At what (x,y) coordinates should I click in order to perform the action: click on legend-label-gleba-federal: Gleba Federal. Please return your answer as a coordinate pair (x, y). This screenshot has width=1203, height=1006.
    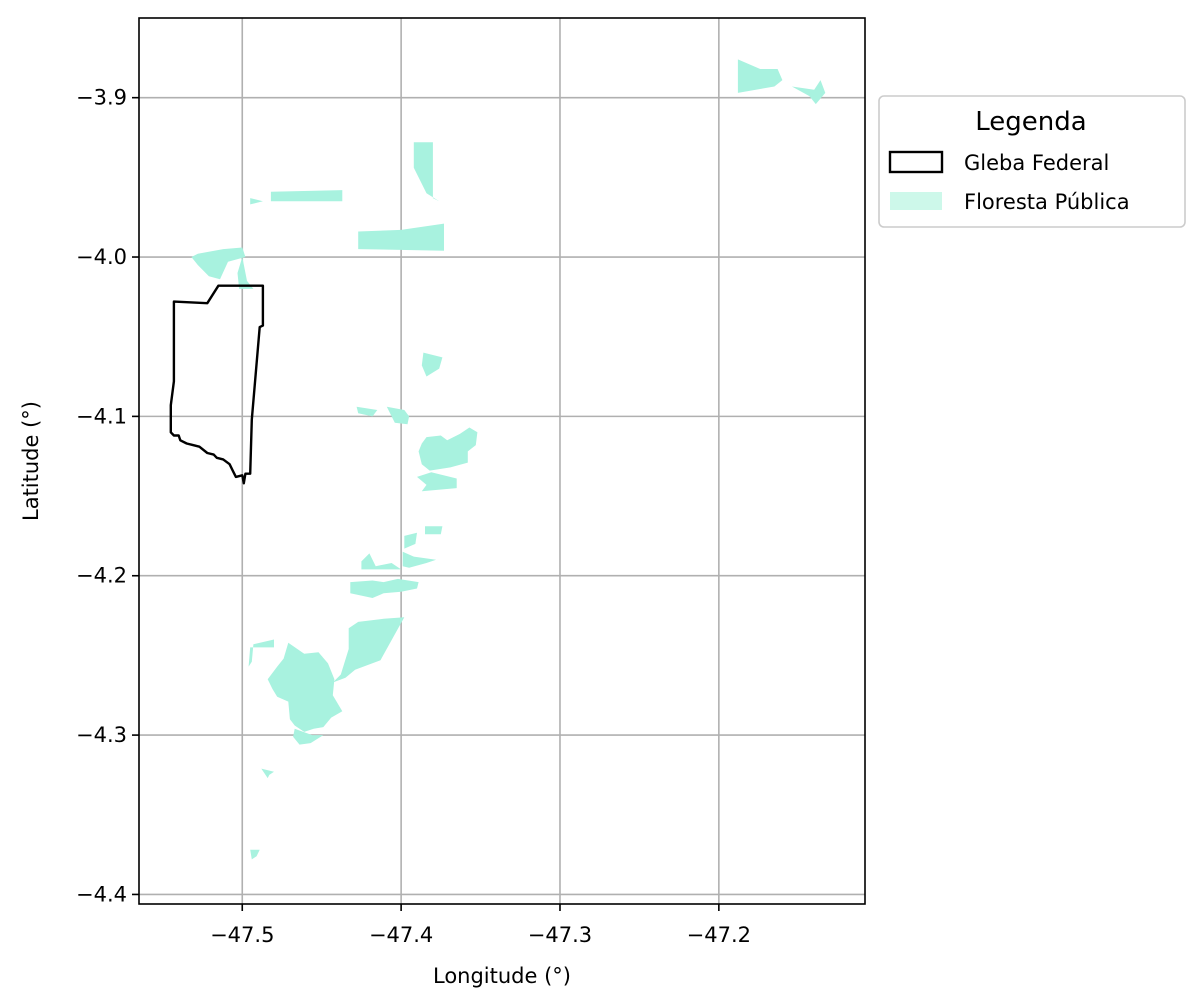
    Looking at the image, I should click on (1036, 163).